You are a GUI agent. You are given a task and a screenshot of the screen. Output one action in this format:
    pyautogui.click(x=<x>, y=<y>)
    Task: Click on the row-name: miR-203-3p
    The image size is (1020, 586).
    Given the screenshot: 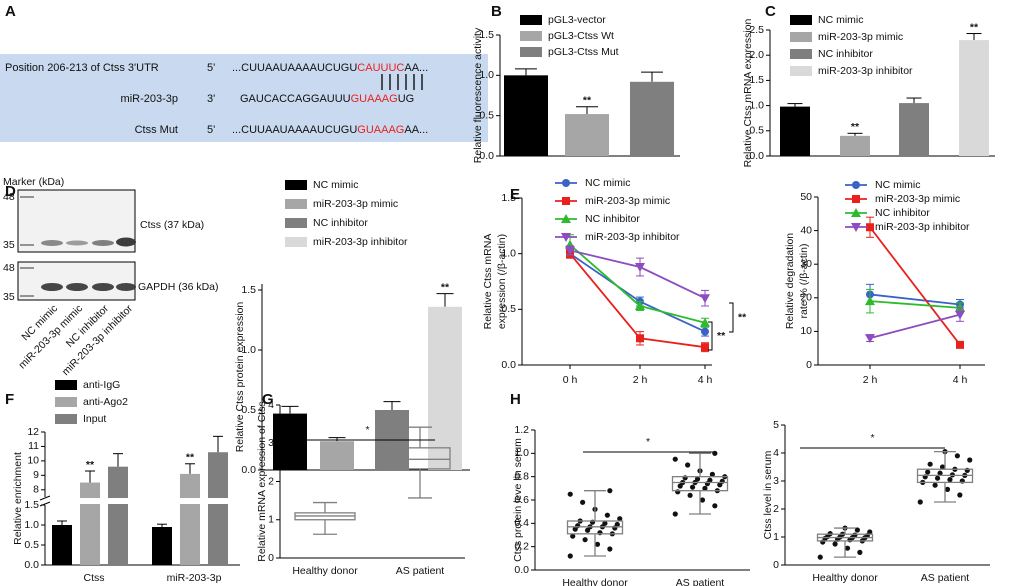 What is the action you would take?
    pyautogui.click(x=149, y=99)
    